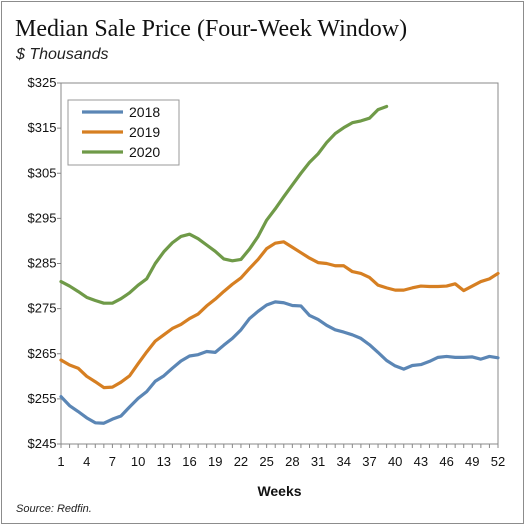  Describe the element at coordinates (42, 308) in the screenshot. I see `y-tick-label: $275` at that location.